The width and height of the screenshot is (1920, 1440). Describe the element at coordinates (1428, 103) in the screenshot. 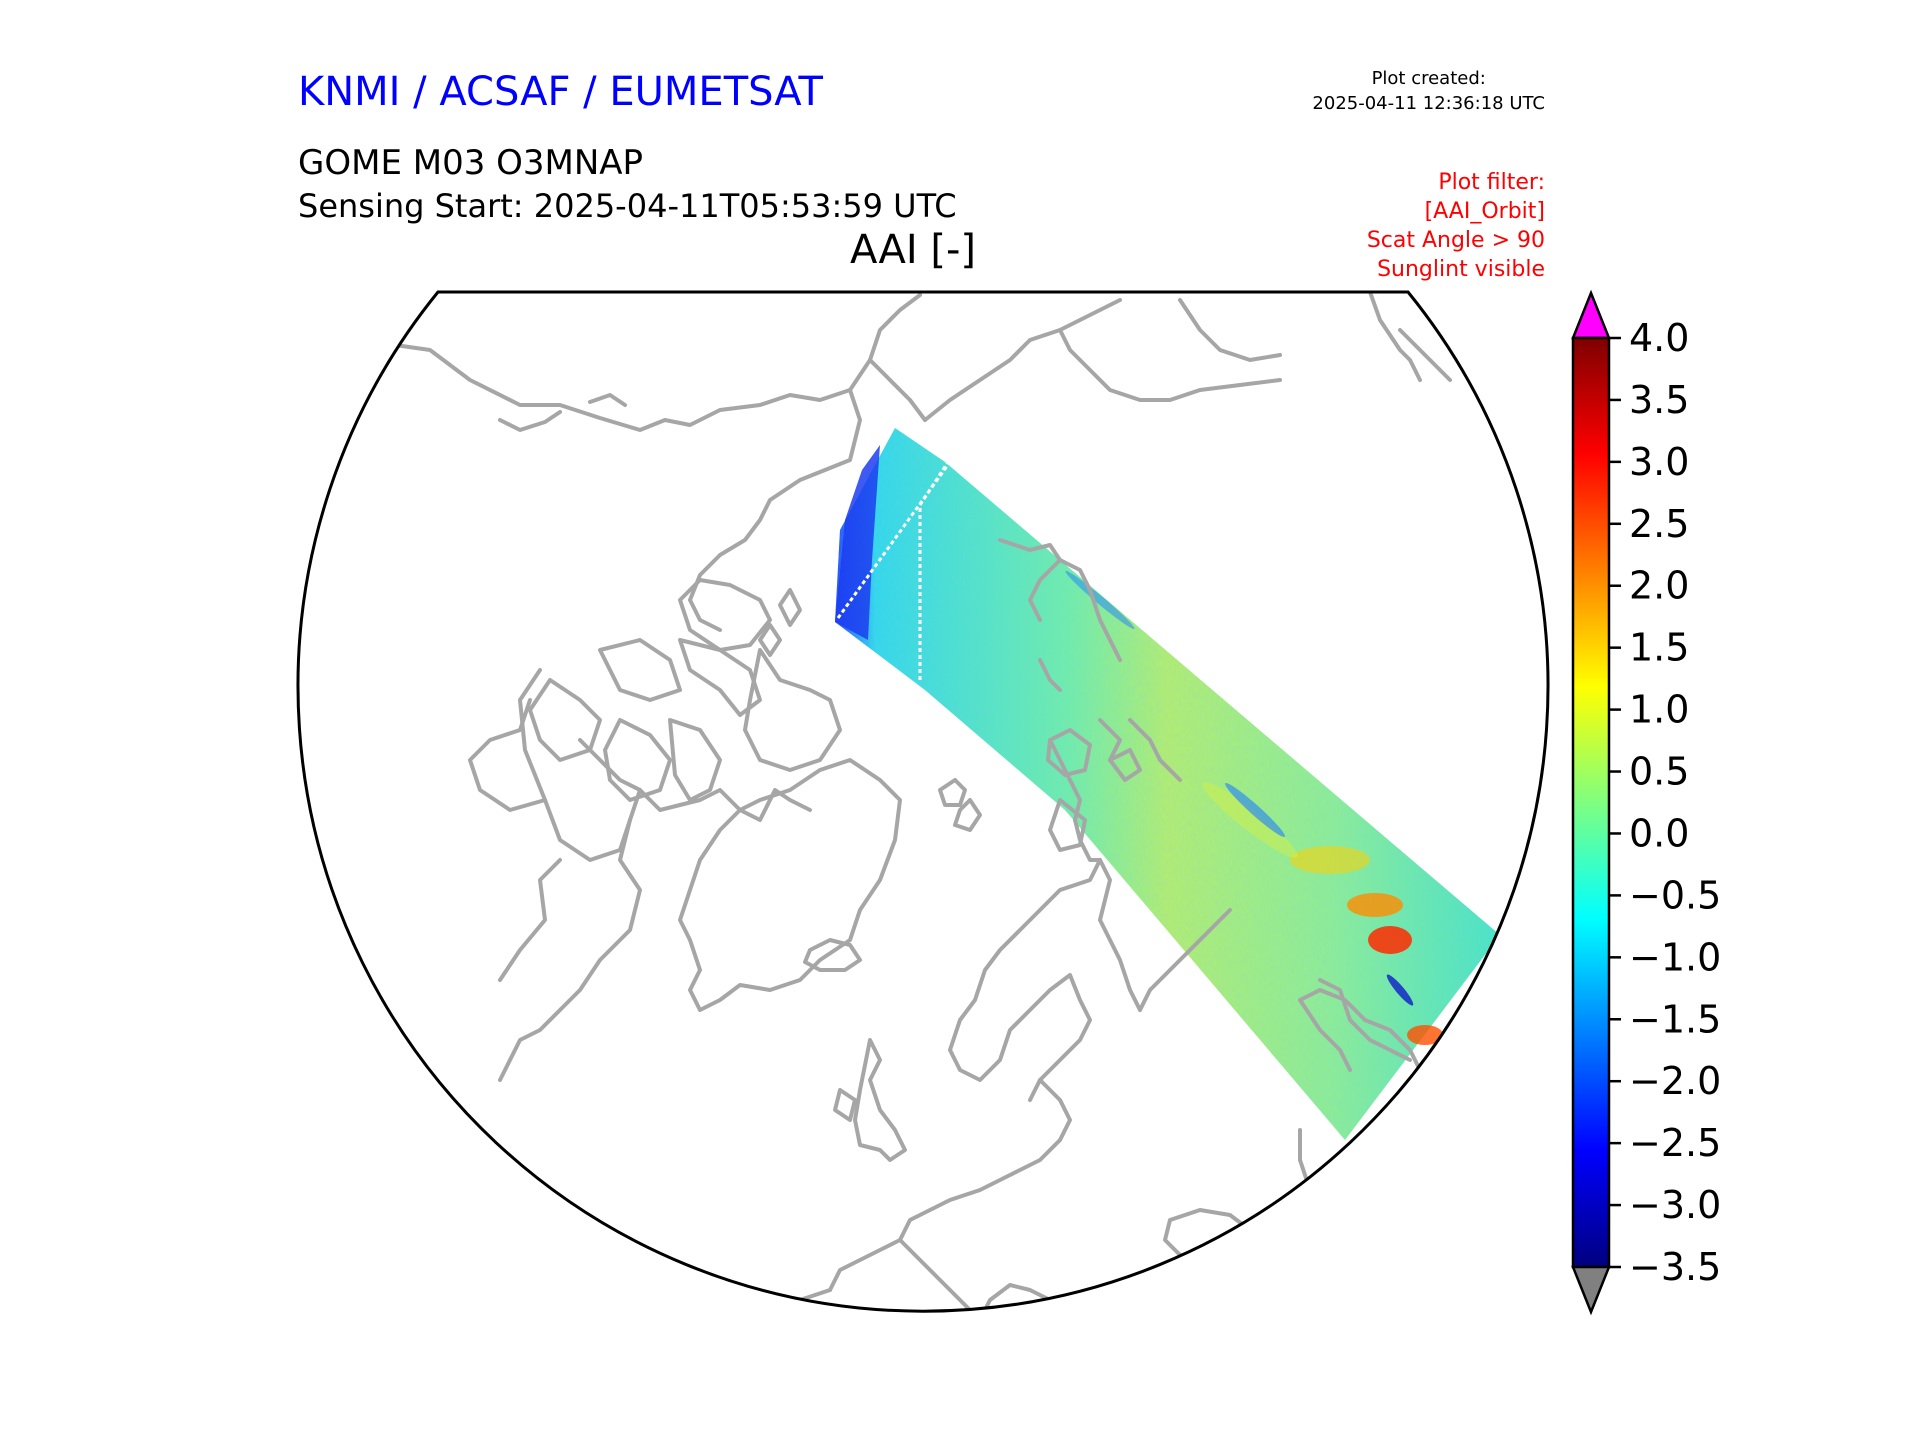

I see `plot-created-time: 2025-04-11 12:36:18 UTC` at that location.